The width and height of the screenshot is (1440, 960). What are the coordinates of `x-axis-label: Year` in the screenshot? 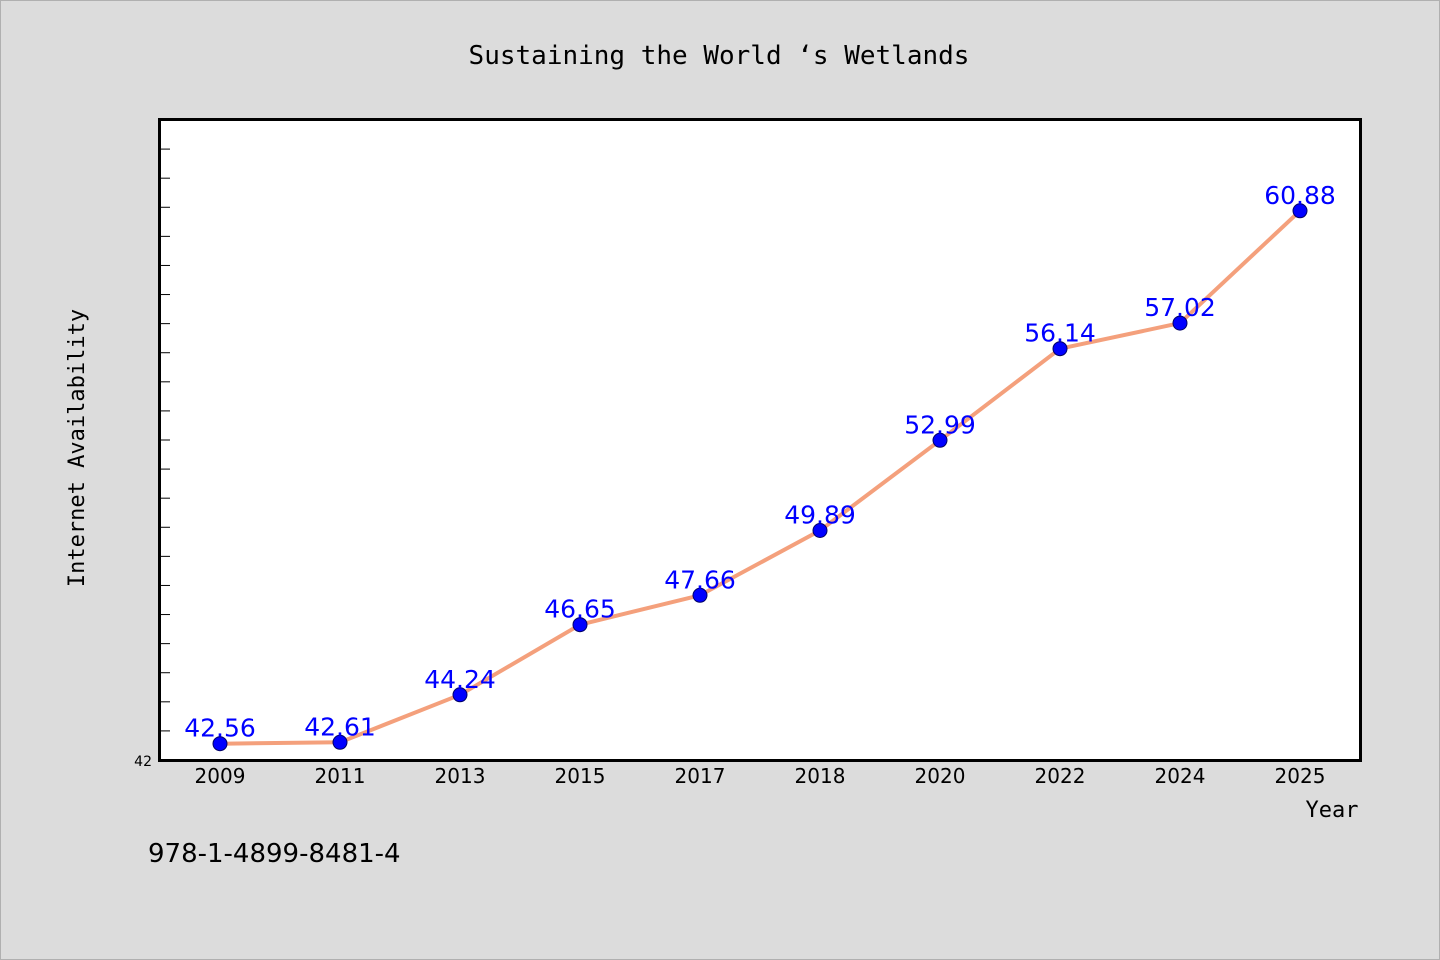 It's located at (1332, 810).